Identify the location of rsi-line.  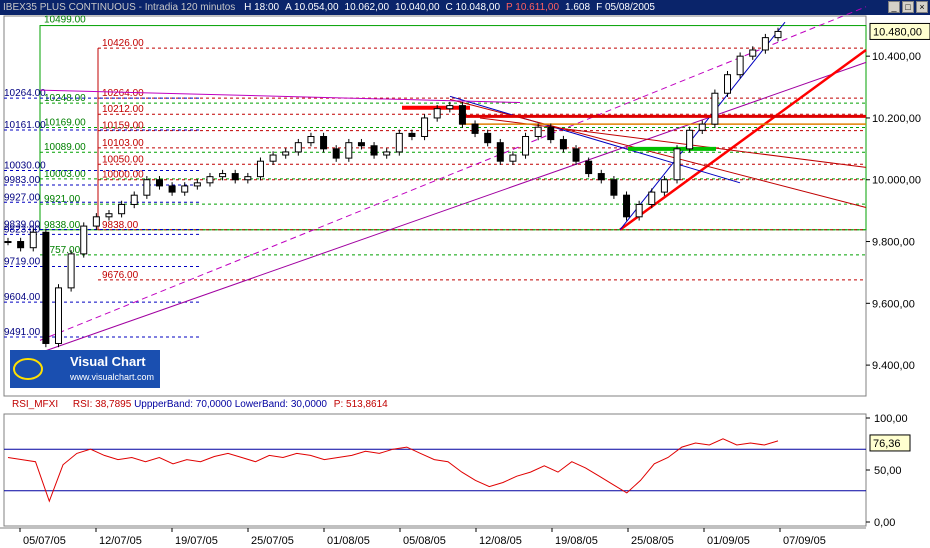
(393, 470).